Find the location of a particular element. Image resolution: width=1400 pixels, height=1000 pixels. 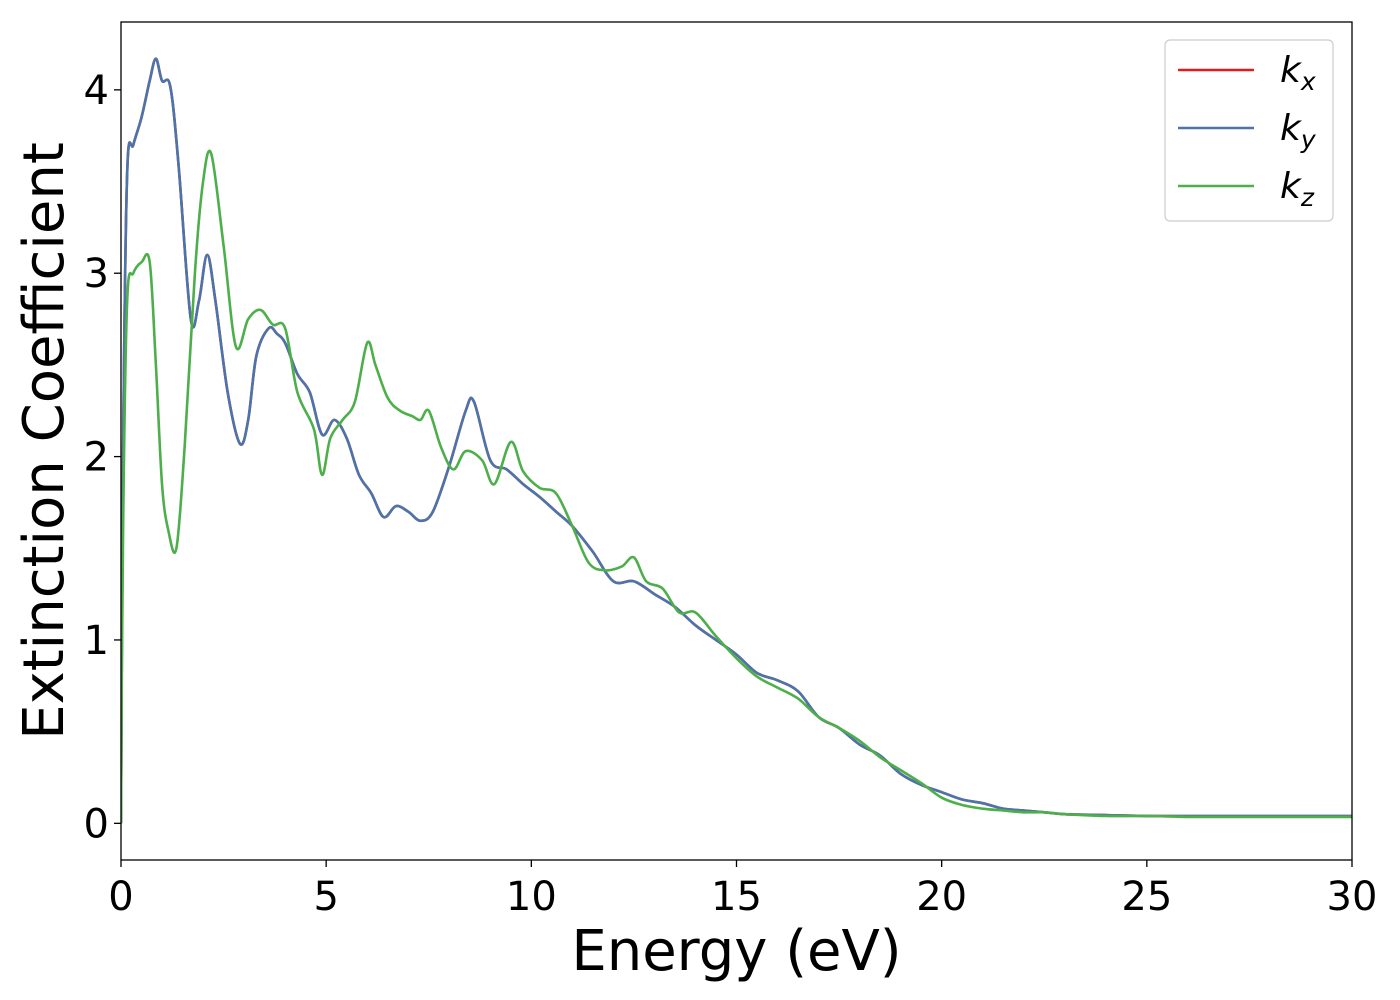

x-axis: 0 5 10 15 20 25 30 is located at coordinates (742, 890).